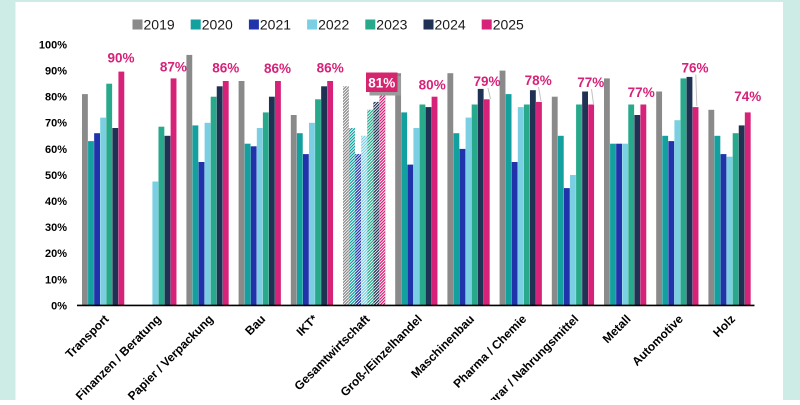 This screenshot has height=405, width=800. I want to click on svg-text: 74%, so click(747, 96).